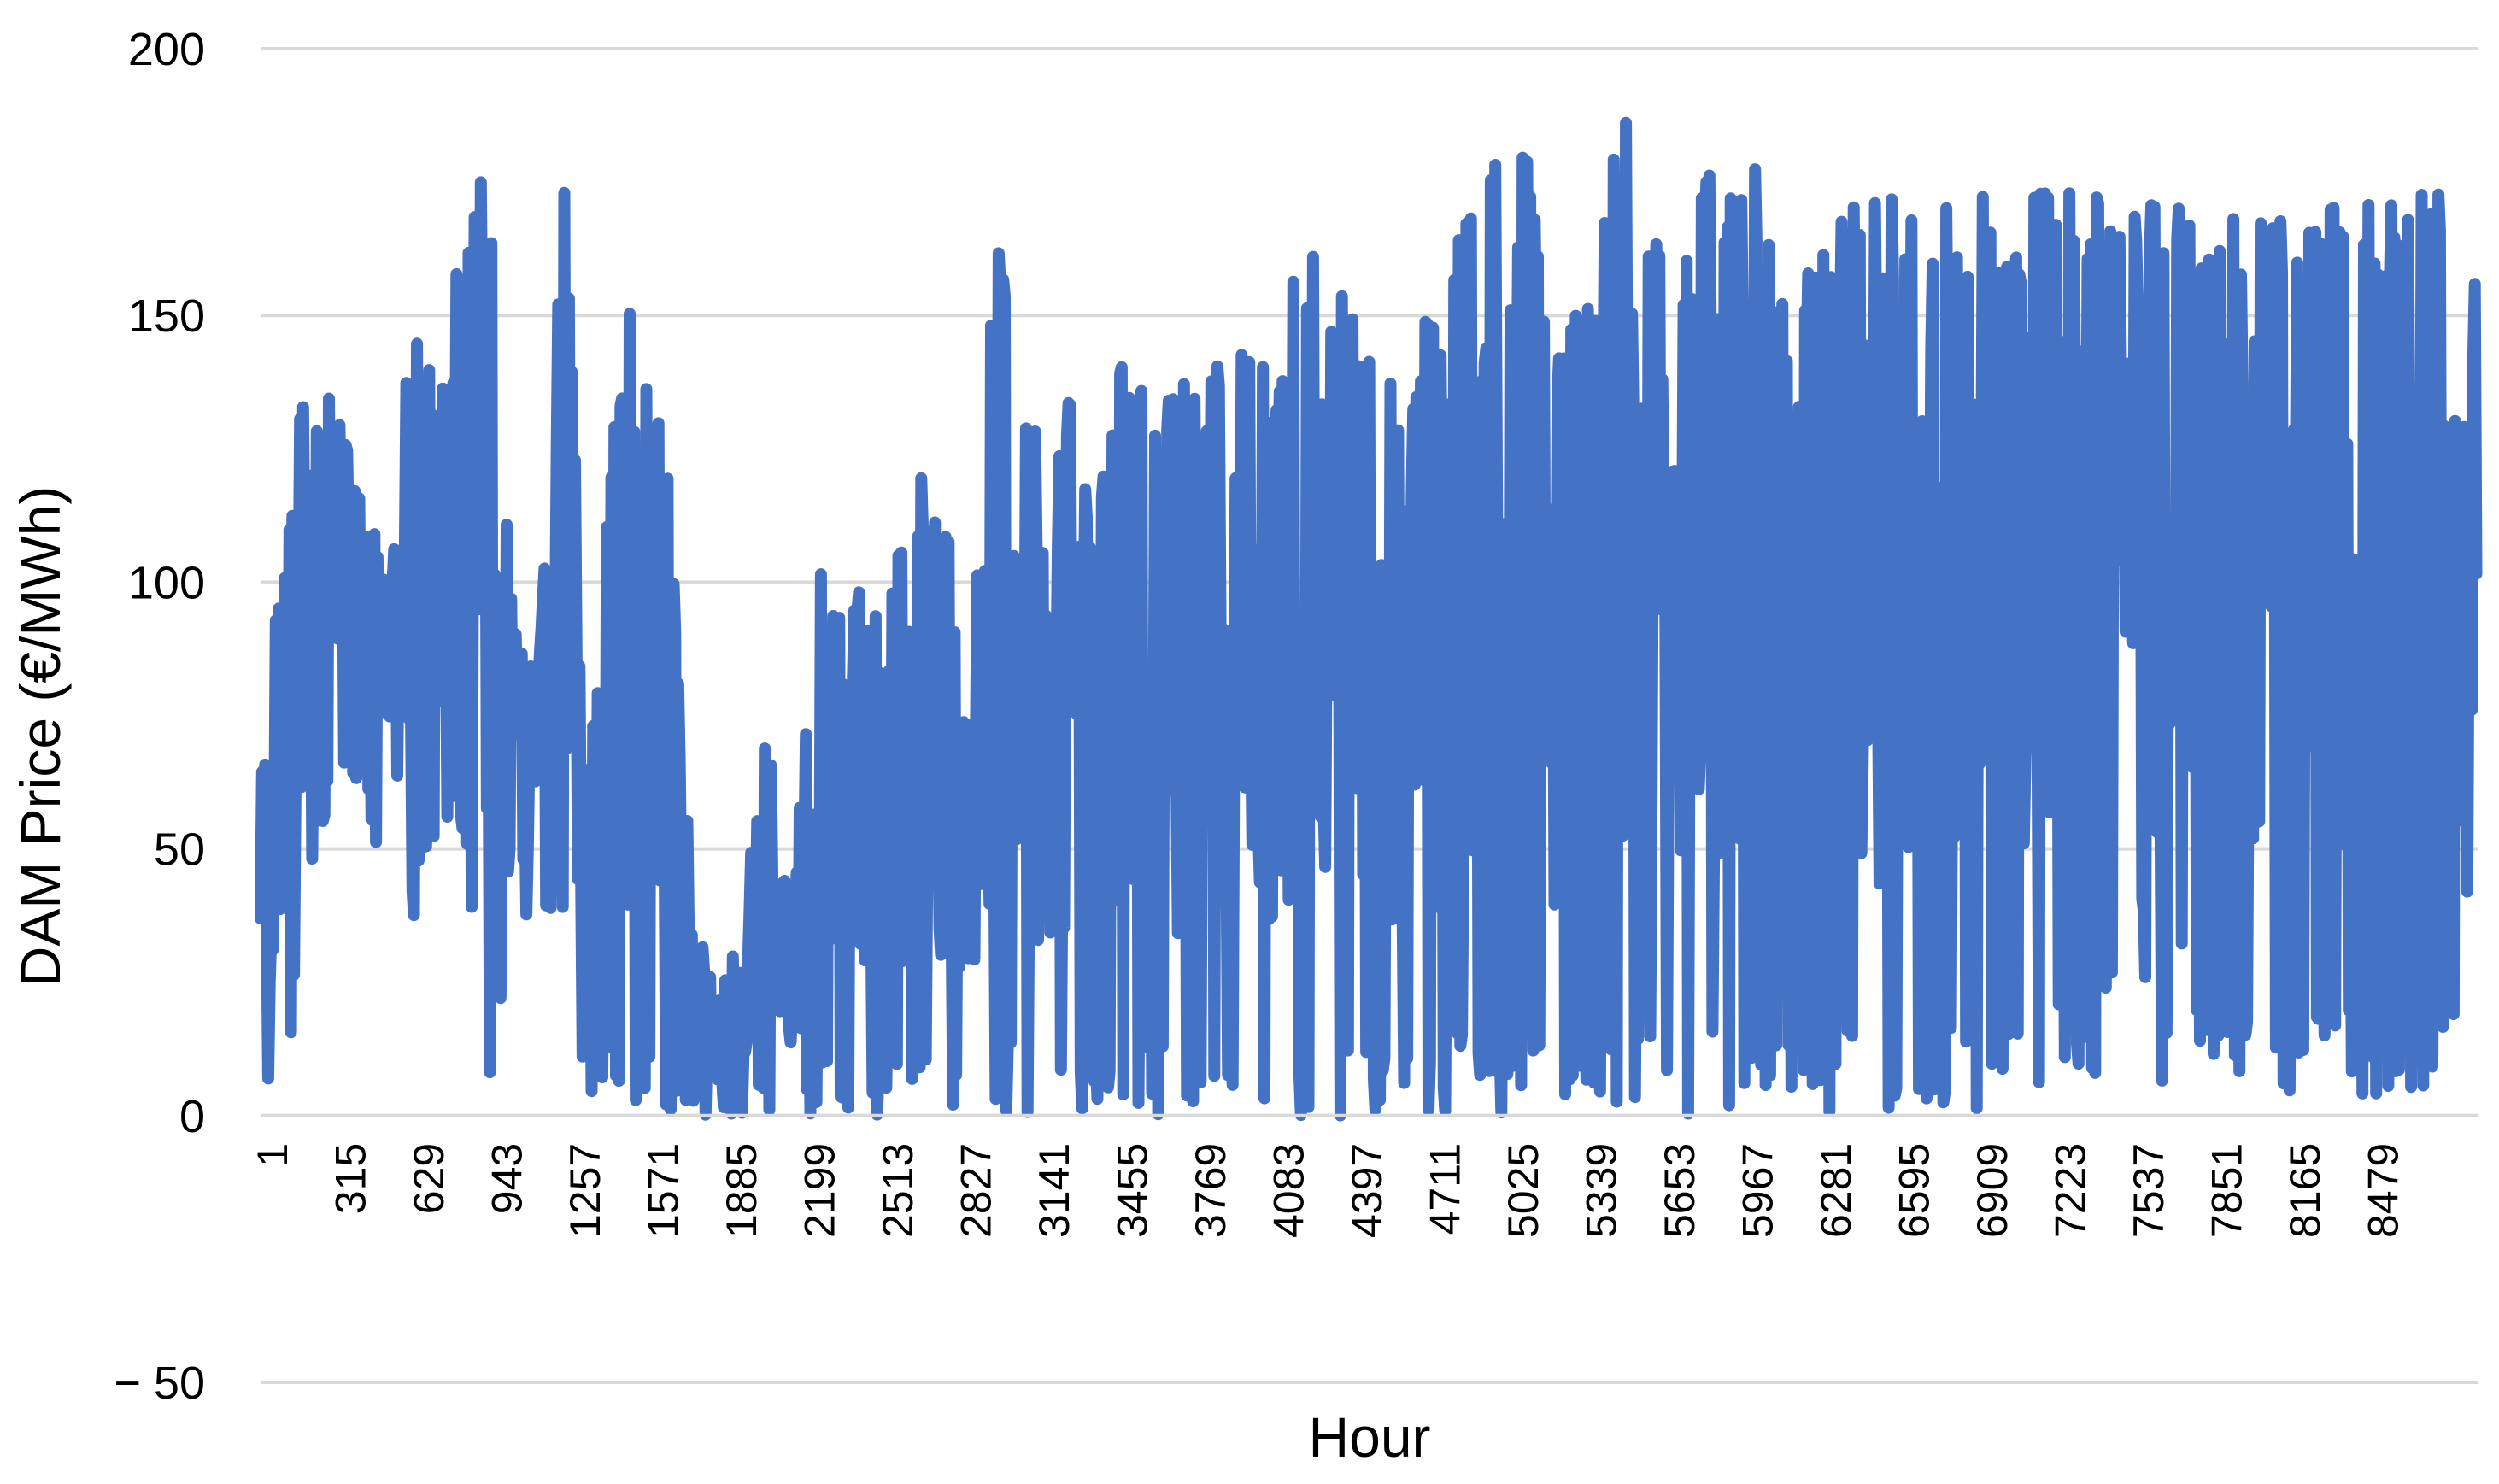 This screenshot has height=1484, width=2499. I want to click on x-tick-label: 3769, so click(1211, 1190).